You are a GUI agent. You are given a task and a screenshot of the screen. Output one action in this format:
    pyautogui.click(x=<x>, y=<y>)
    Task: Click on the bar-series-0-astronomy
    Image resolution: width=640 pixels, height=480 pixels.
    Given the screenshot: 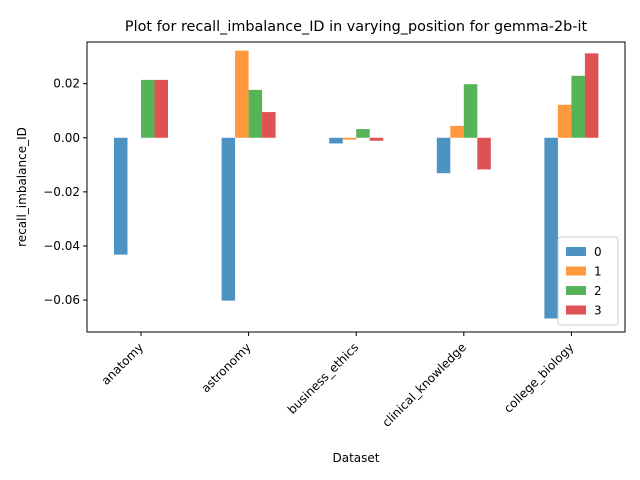 What is the action you would take?
    pyautogui.click(x=228, y=219)
    